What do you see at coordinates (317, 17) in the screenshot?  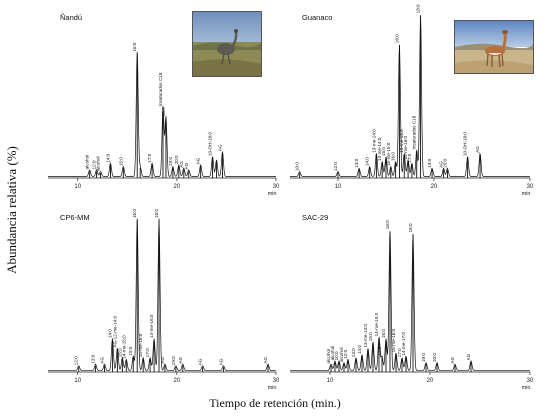 I see `panel-title: Guanaco` at bounding box center [317, 17].